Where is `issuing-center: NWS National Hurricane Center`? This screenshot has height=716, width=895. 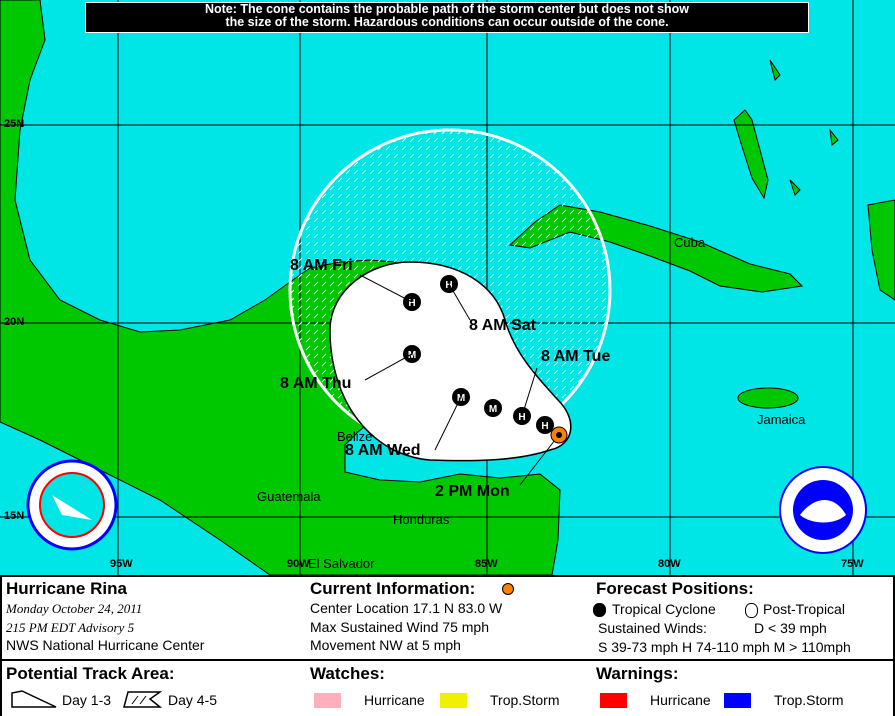 issuing-center: NWS National Hurricane Center is located at coordinates (105, 645).